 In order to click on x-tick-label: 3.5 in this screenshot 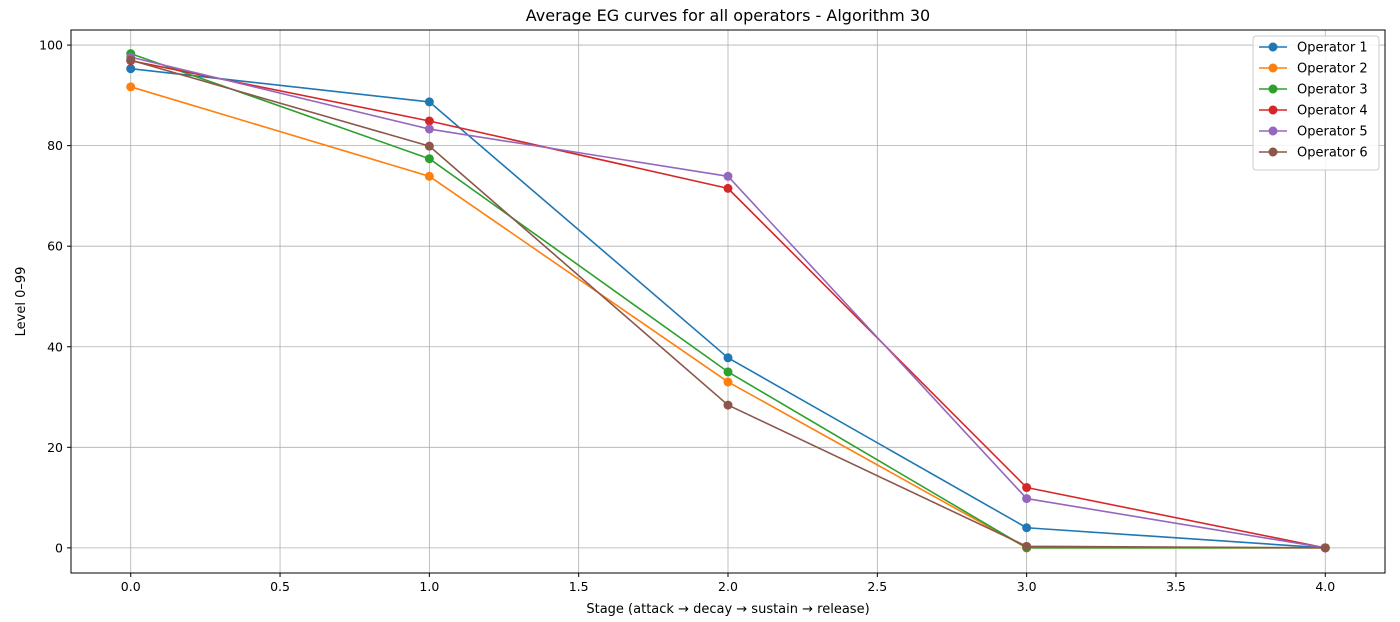, I will do `click(1176, 586)`.